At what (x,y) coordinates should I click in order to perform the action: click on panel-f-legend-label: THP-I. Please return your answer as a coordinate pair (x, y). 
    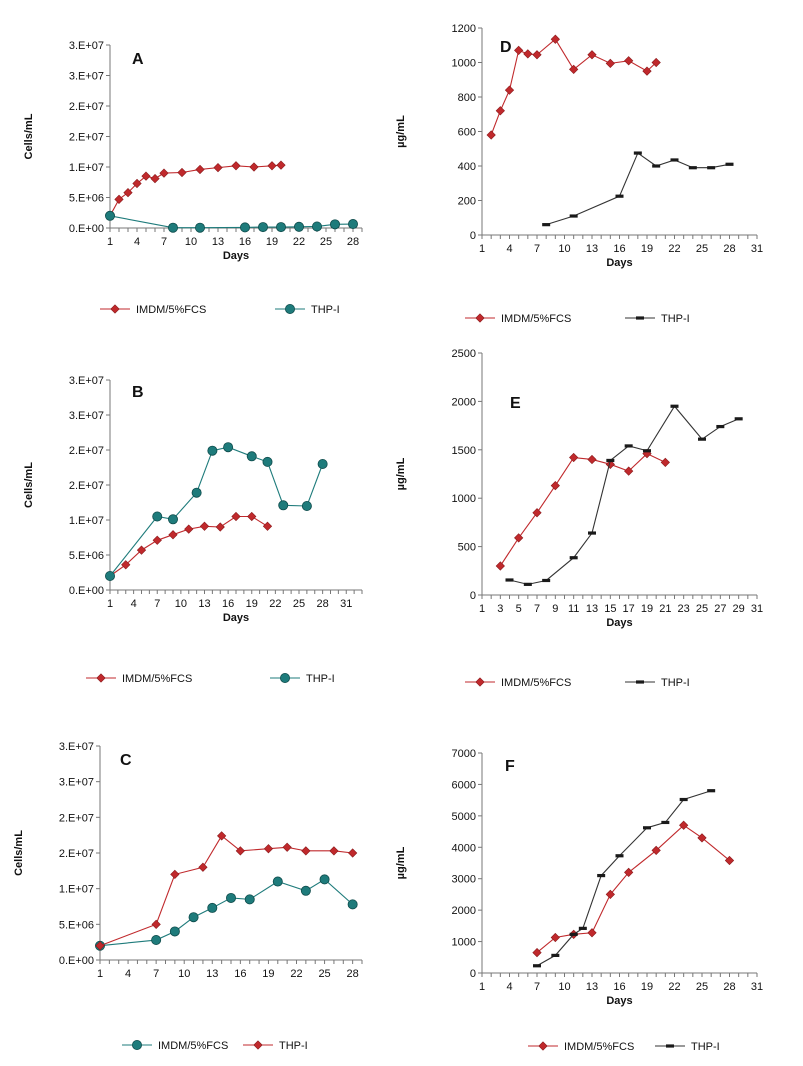
    Looking at the image, I should click on (705, 1047).